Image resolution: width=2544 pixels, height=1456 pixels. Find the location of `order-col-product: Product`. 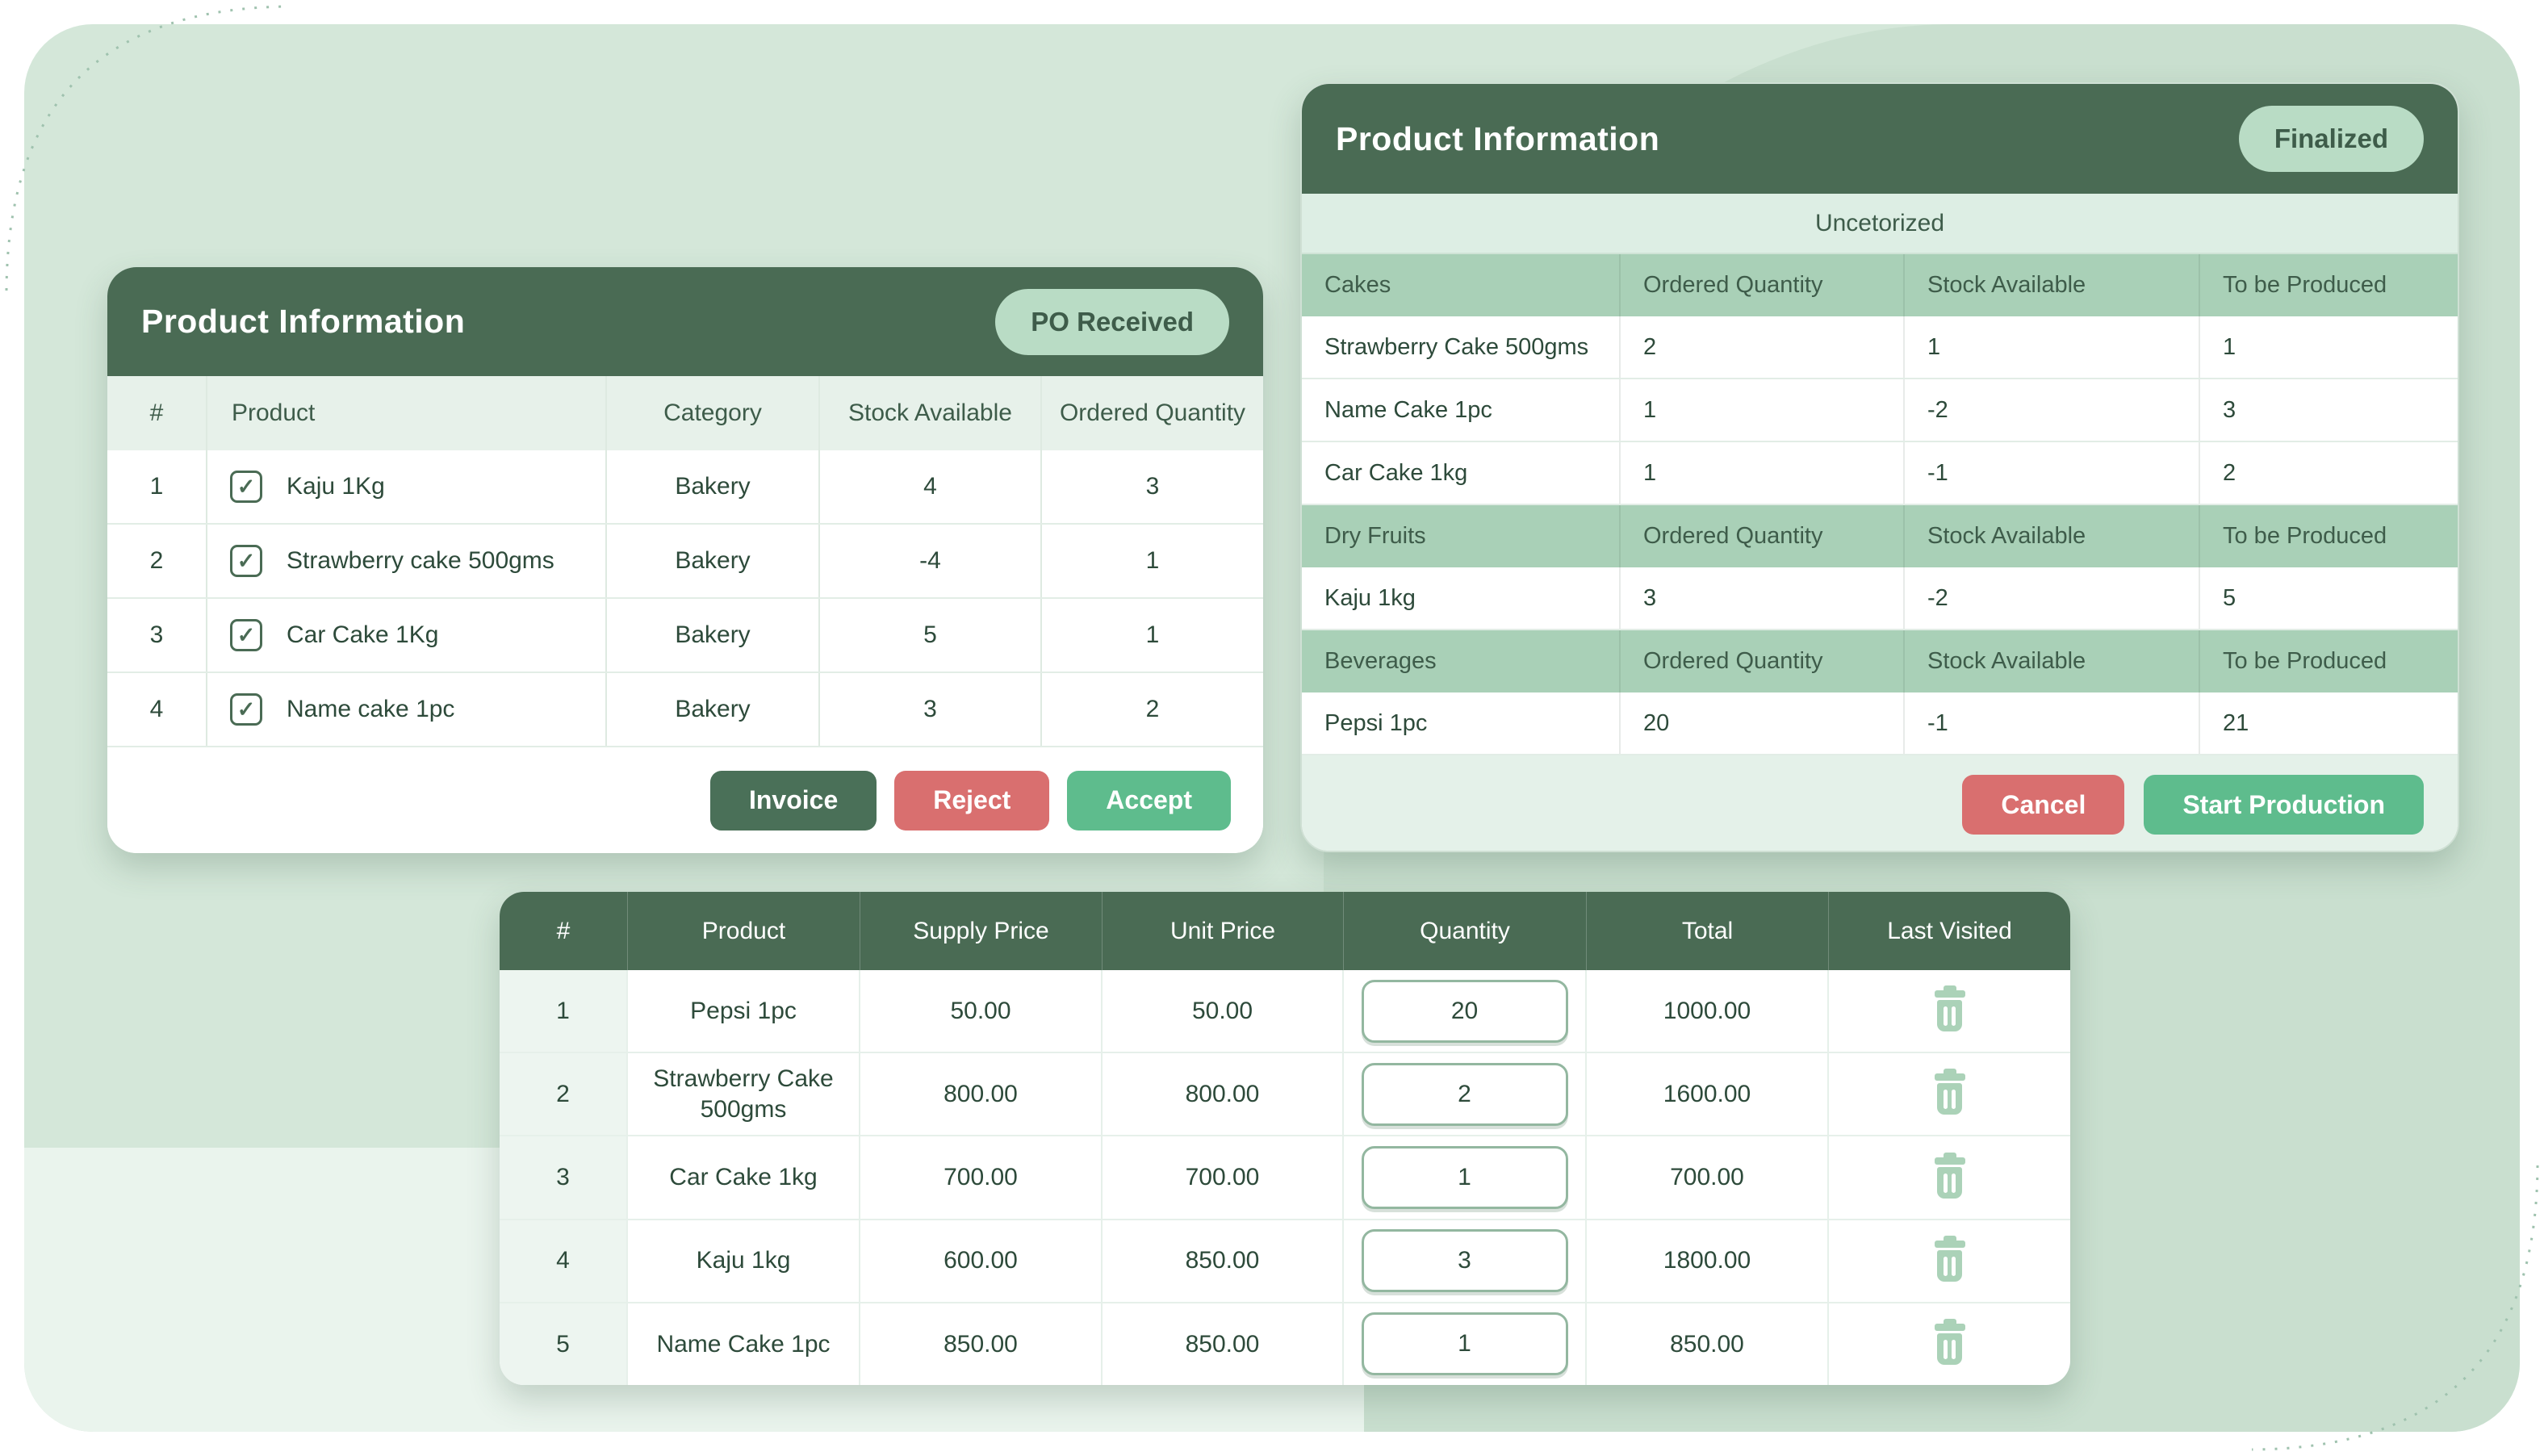

order-col-product: Product is located at coordinates (744, 931).